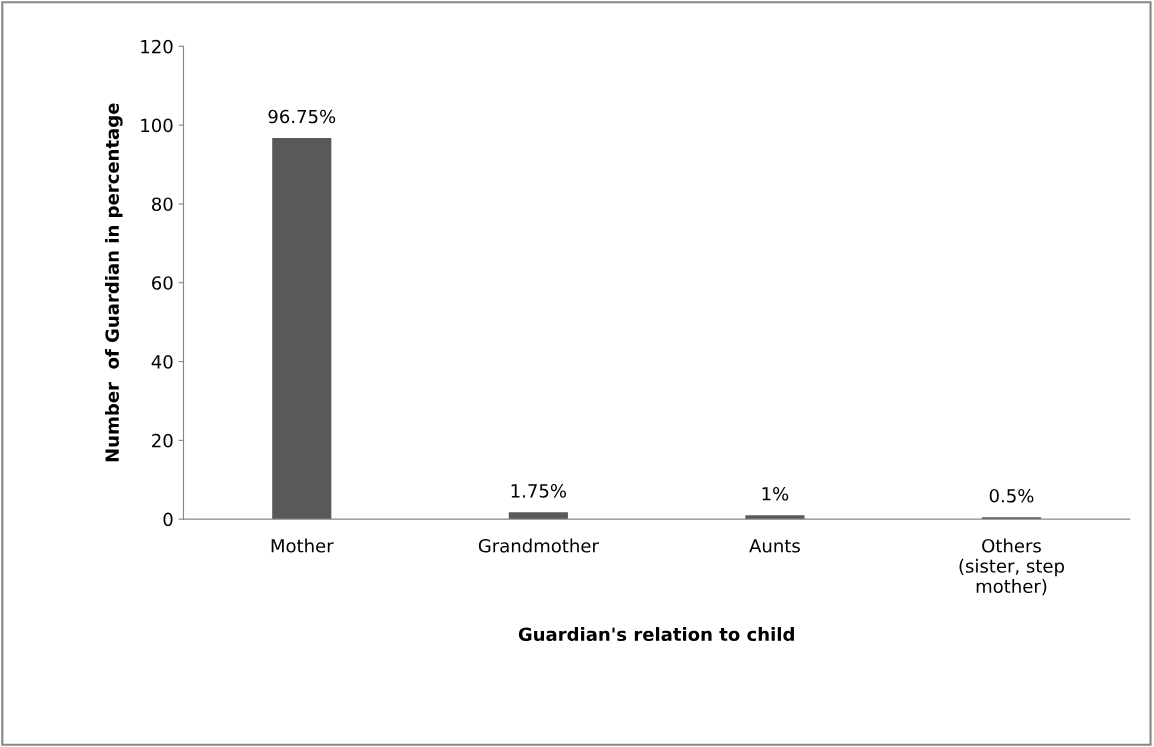 Image resolution: width=1154 pixels, height=747 pixels. Describe the element at coordinates (114, 282) in the screenshot. I see `y-axis-title: Number of Guardian in percentage` at that location.